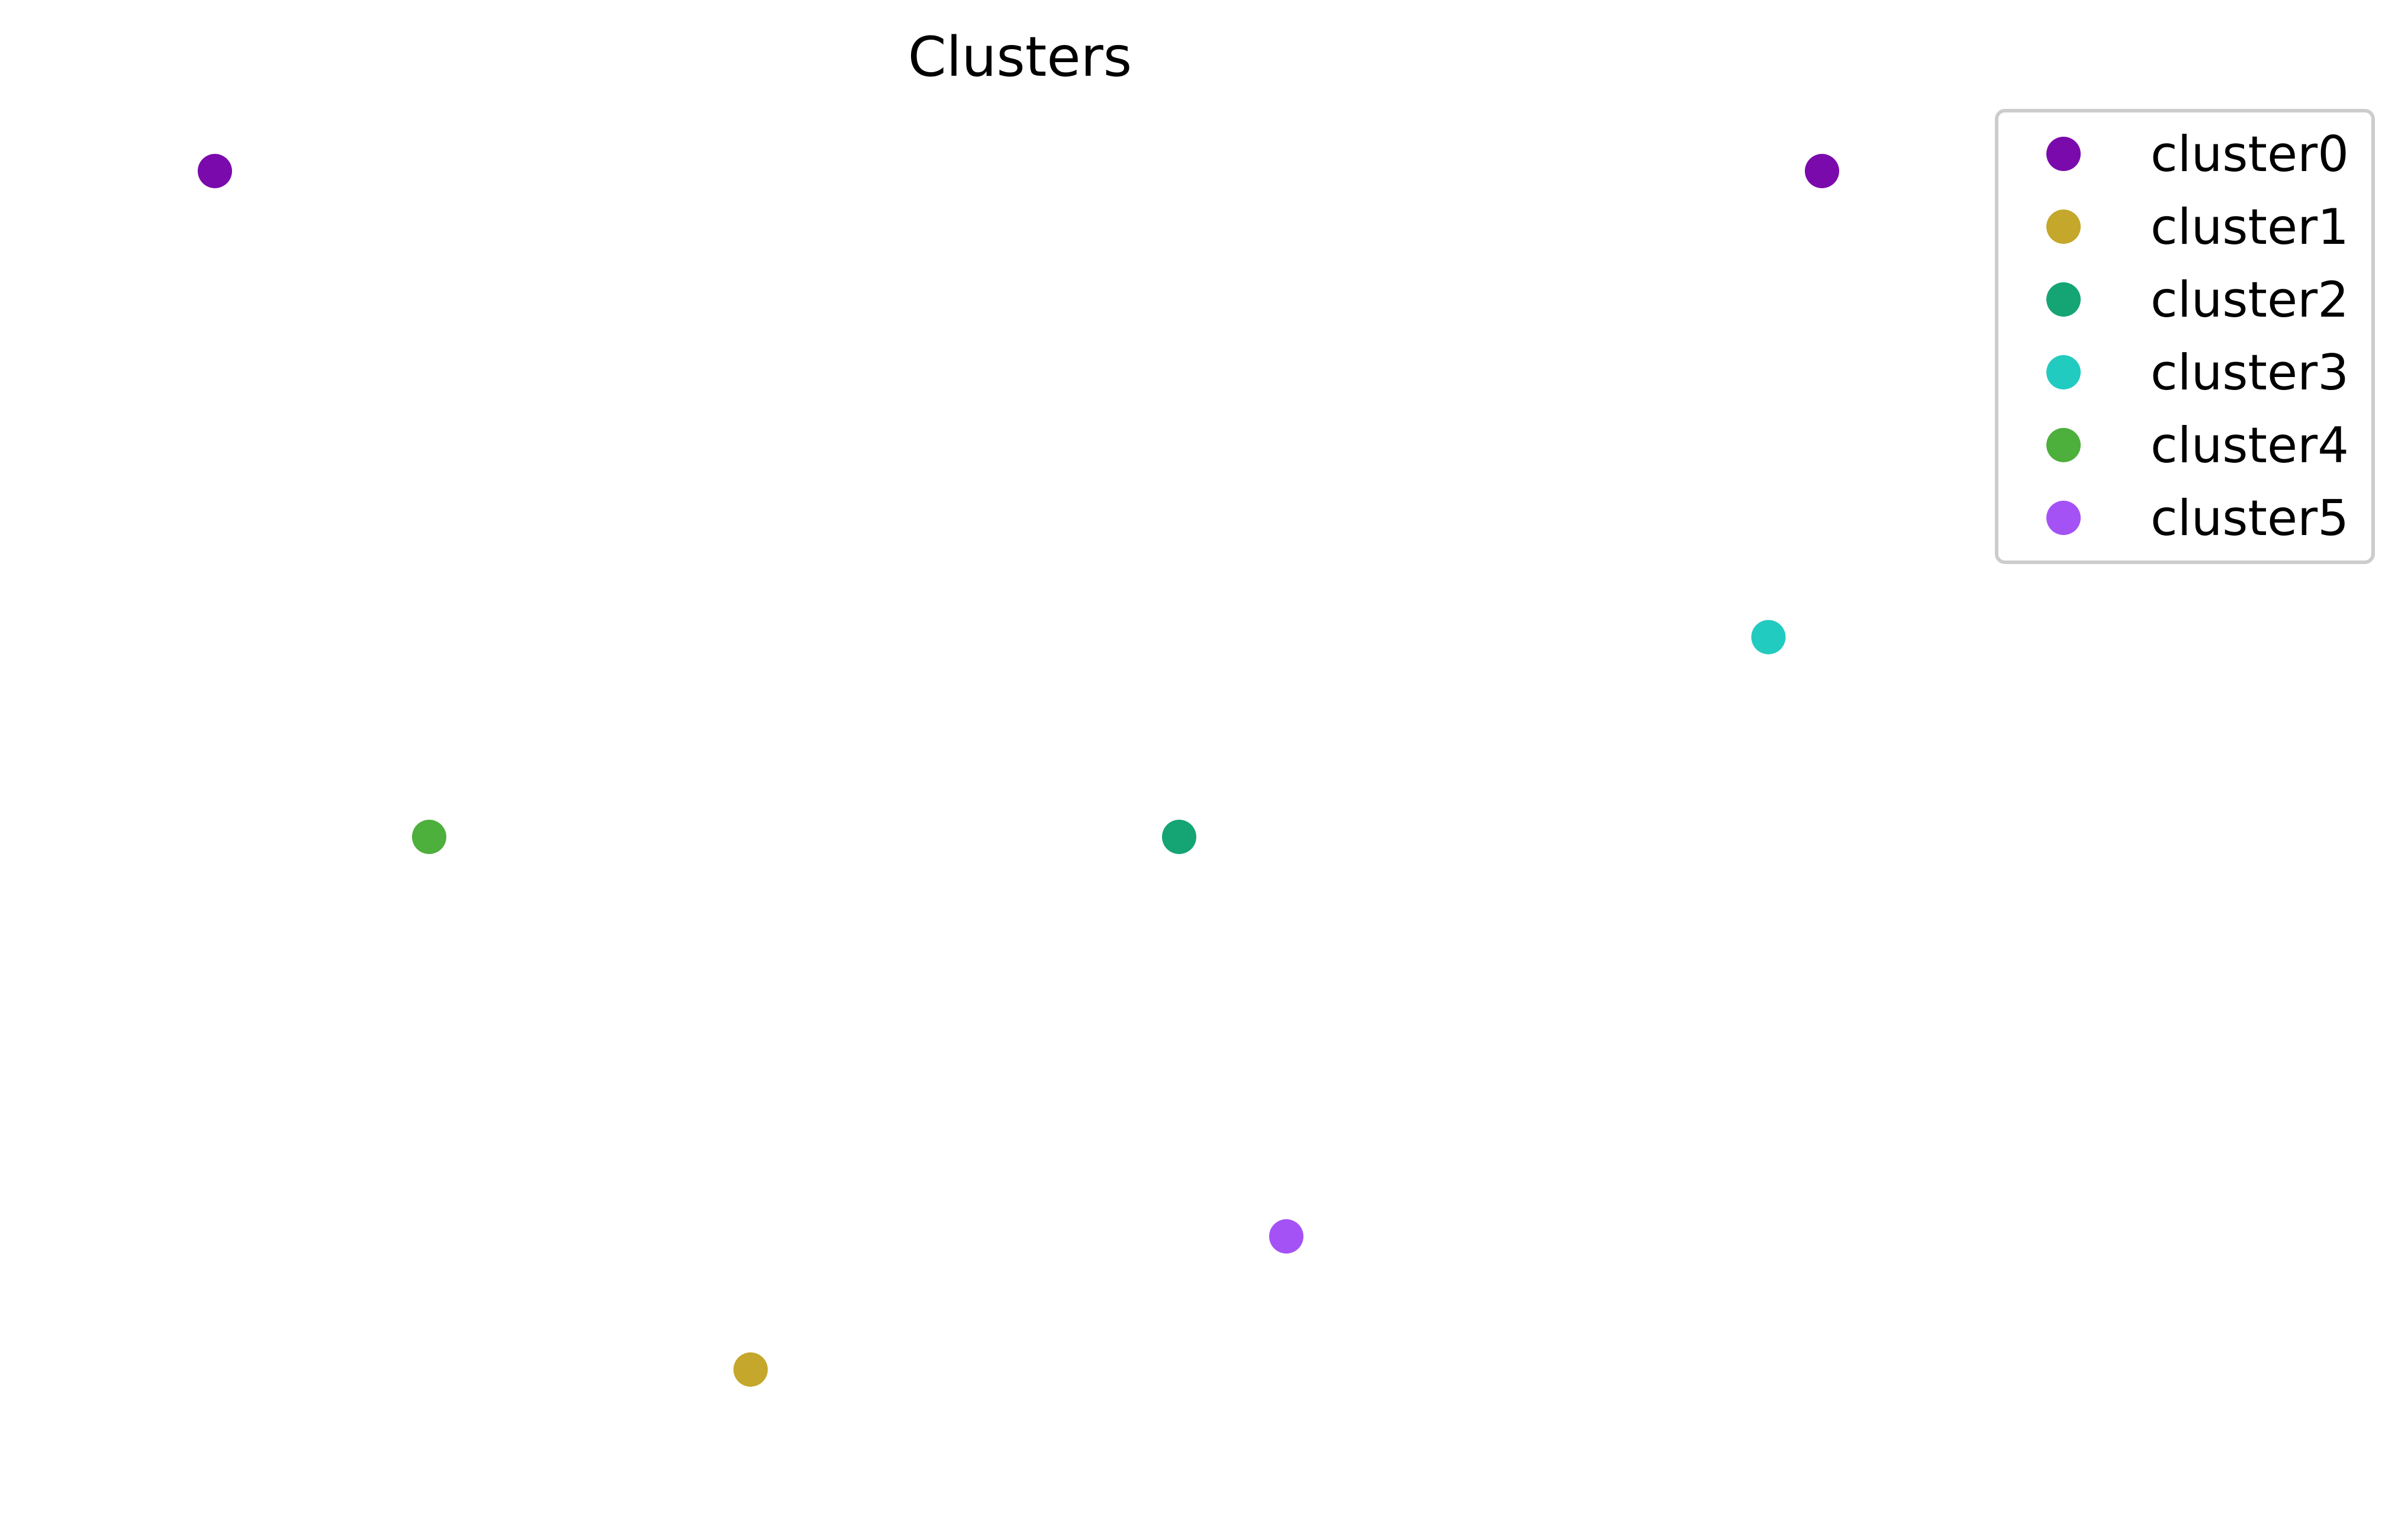 The image size is (2395, 1540). What do you see at coordinates (2063, 154) in the screenshot?
I see `legend-marker-cluster0` at bounding box center [2063, 154].